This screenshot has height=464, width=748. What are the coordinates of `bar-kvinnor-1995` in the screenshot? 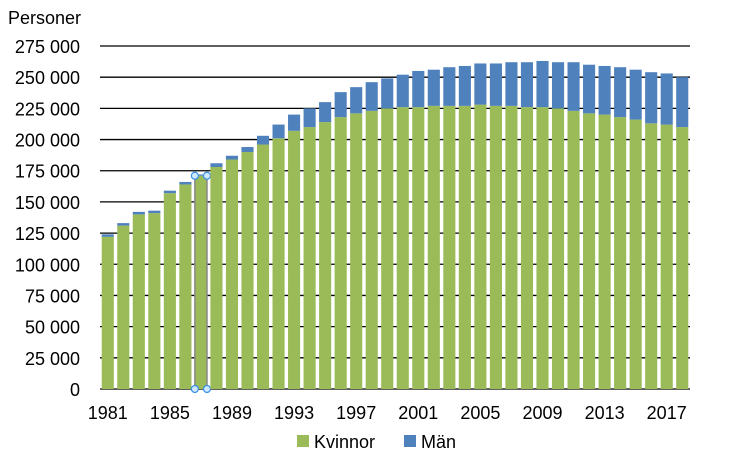 It's located at (325, 256).